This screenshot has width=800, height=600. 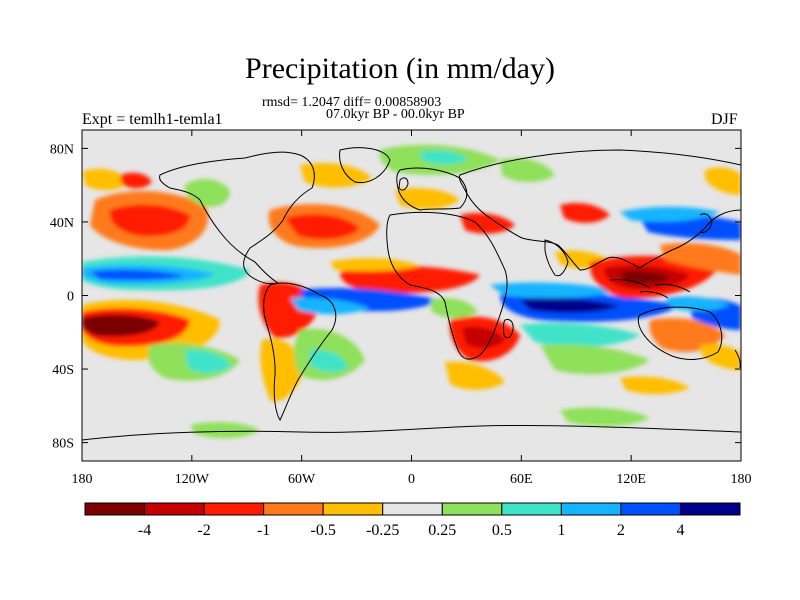 I want to click on colorbar-label: 0.25, so click(x=442, y=530).